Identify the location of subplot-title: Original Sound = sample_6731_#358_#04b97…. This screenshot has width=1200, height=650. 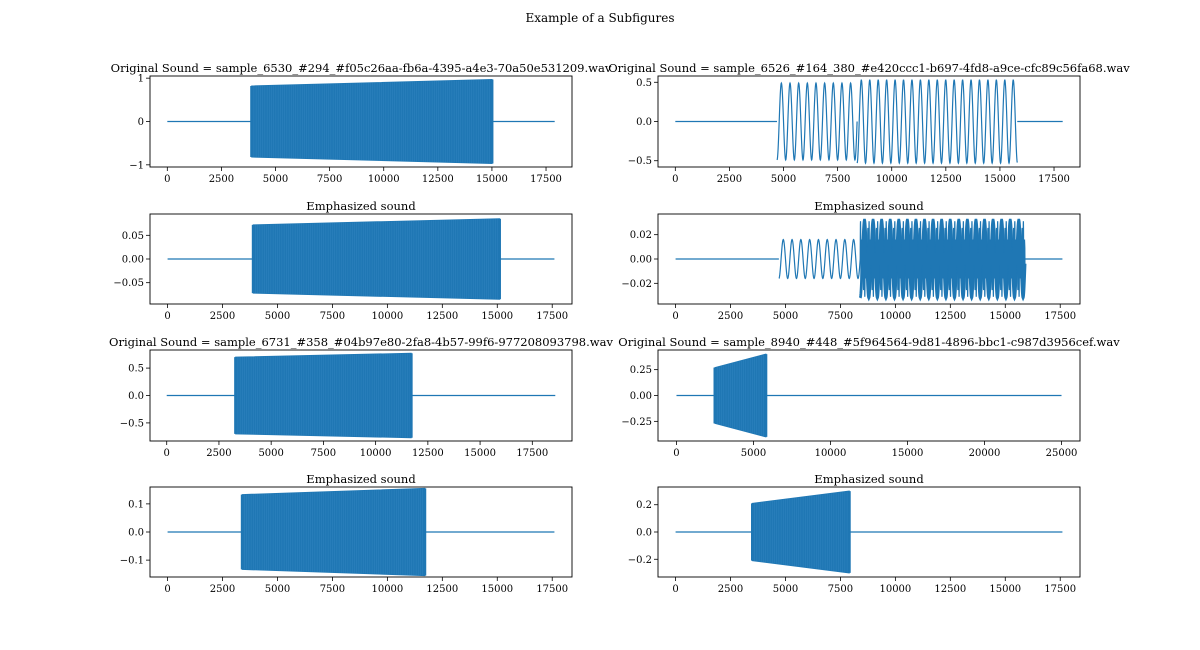
(361, 342).